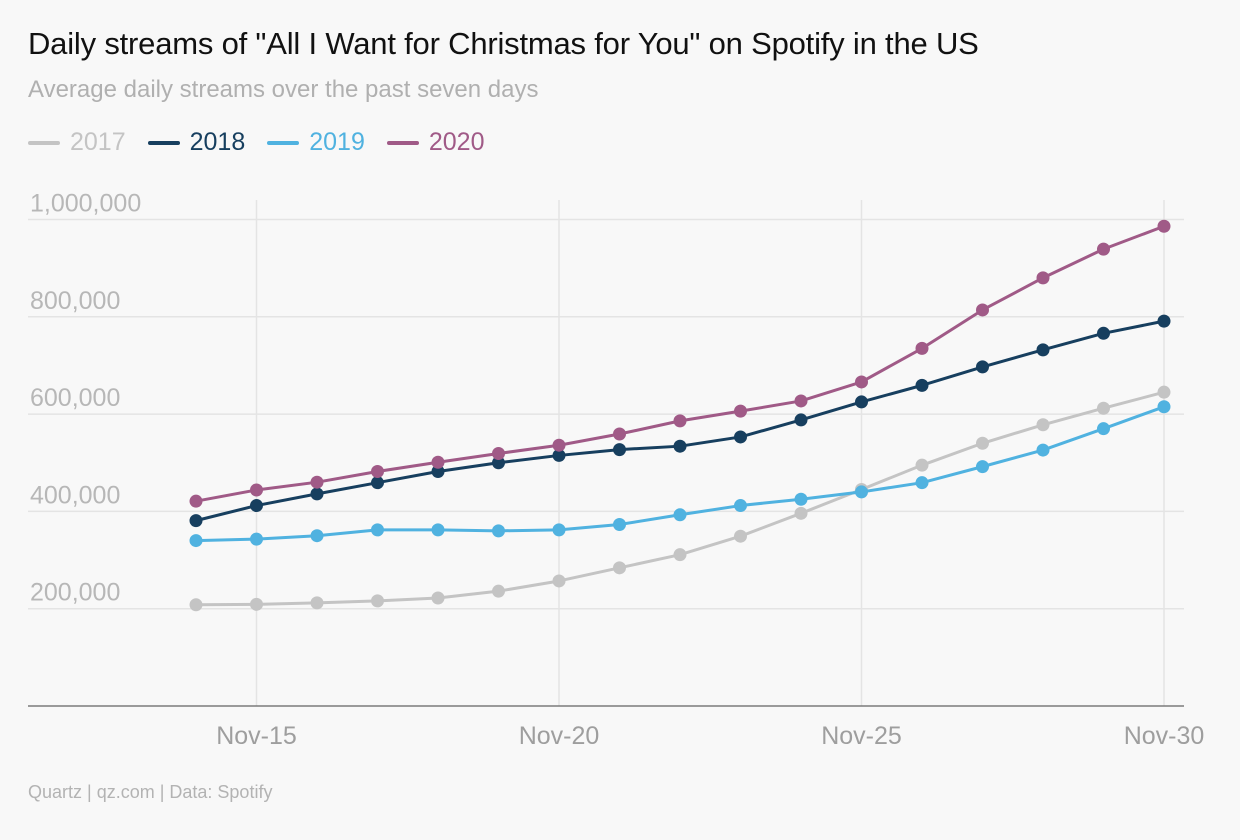 This screenshot has width=1240, height=840. Describe the element at coordinates (75, 495) in the screenshot. I see `y-tick-label: 400,000` at that location.